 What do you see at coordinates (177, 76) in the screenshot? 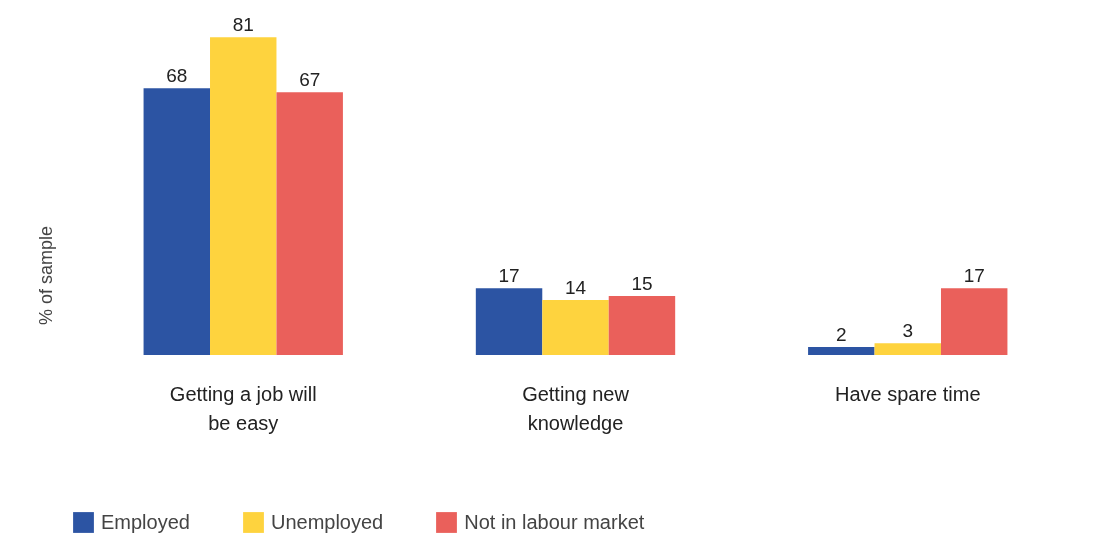
I see `data-label: 68` at bounding box center [177, 76].